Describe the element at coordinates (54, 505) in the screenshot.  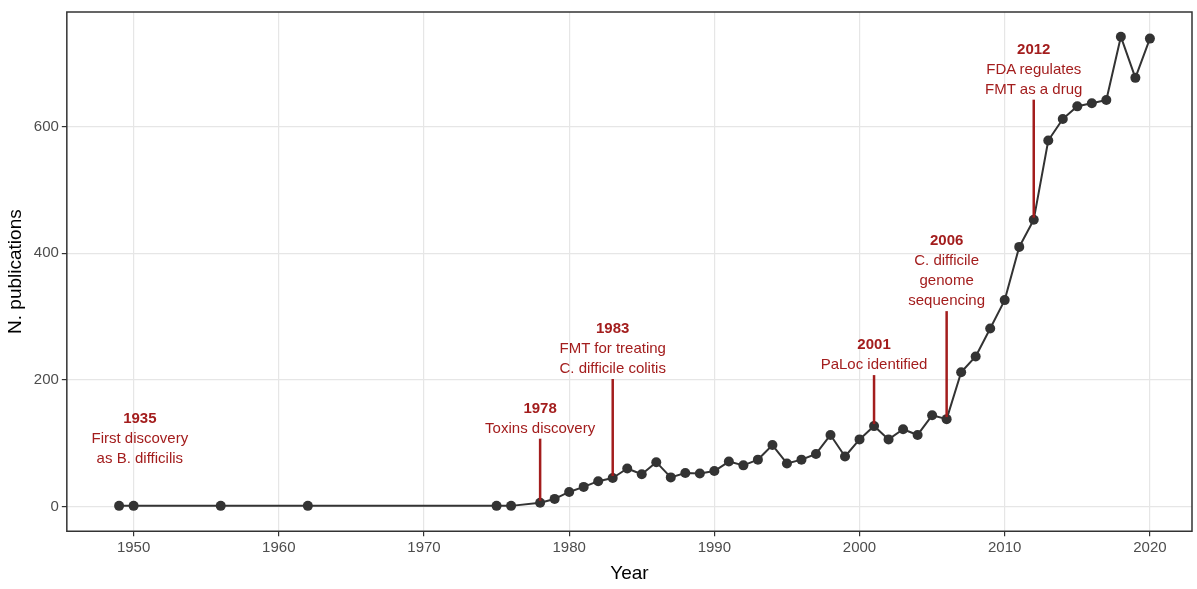
I see `y-tick-label: 0` at that location.